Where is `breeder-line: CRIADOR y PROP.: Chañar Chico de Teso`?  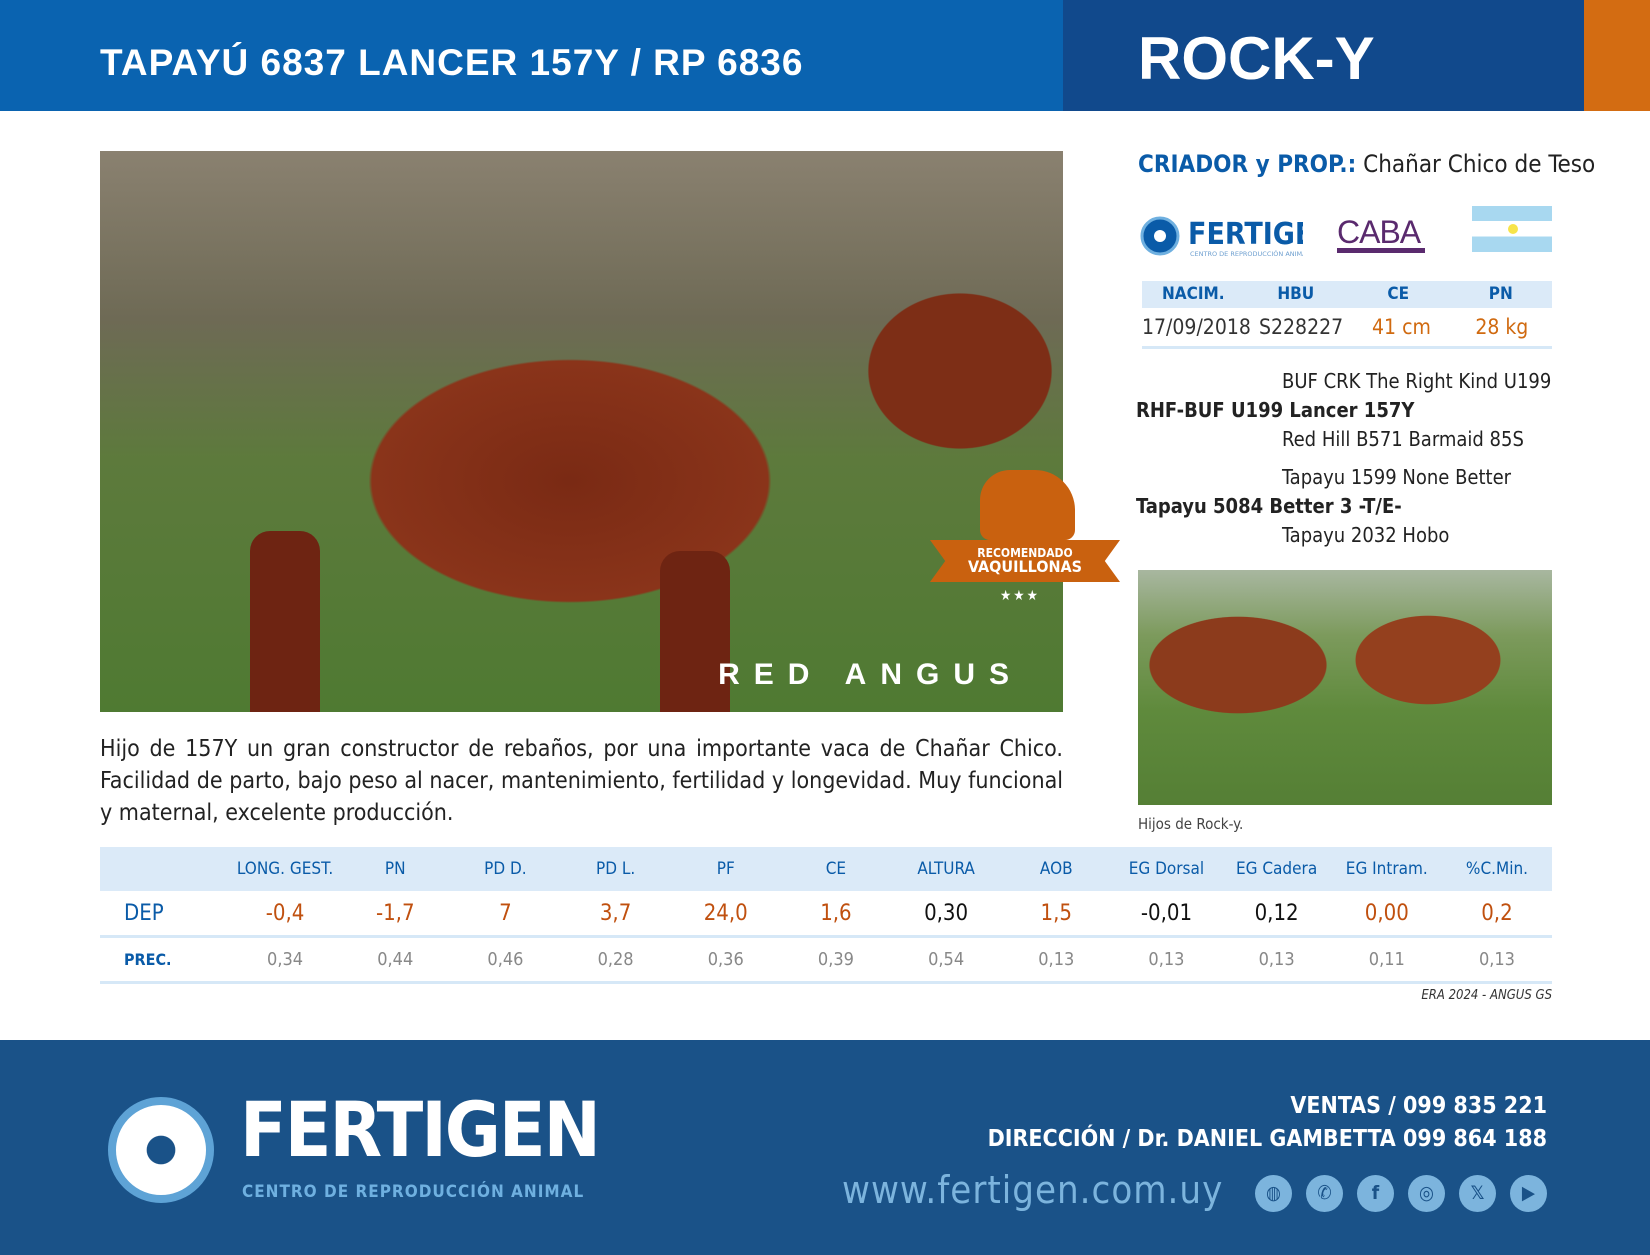 breeder-line: CRIADOR y PROP.: Chañar Chico de Teso is located at coordinates (1366, 164).